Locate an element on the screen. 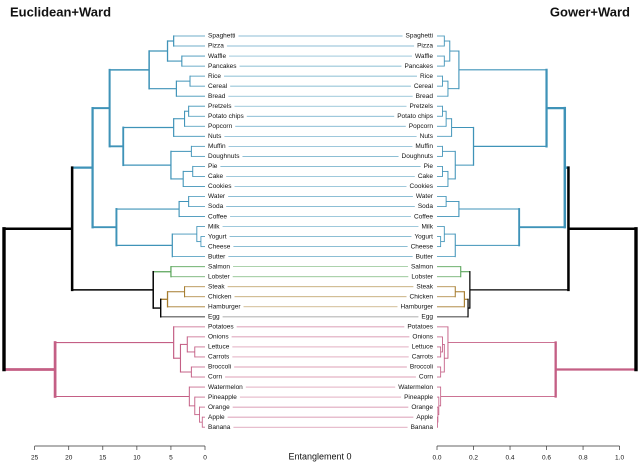 This screenshot has height=468, width=640. x-tick-label: 0.0 is located at coordinates (436, 458).